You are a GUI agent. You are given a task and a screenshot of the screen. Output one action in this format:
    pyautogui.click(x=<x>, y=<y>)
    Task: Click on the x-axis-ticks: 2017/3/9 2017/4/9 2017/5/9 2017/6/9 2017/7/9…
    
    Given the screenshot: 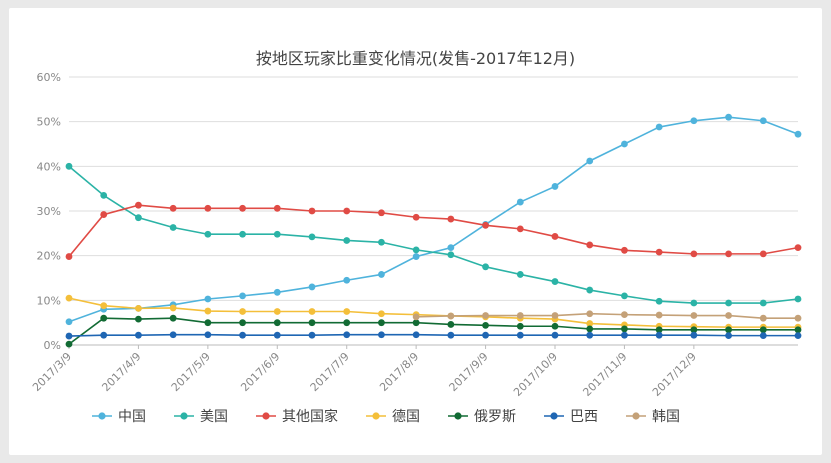 What is the action you would take?
    pyautogui.click(x=364, y=372)
    